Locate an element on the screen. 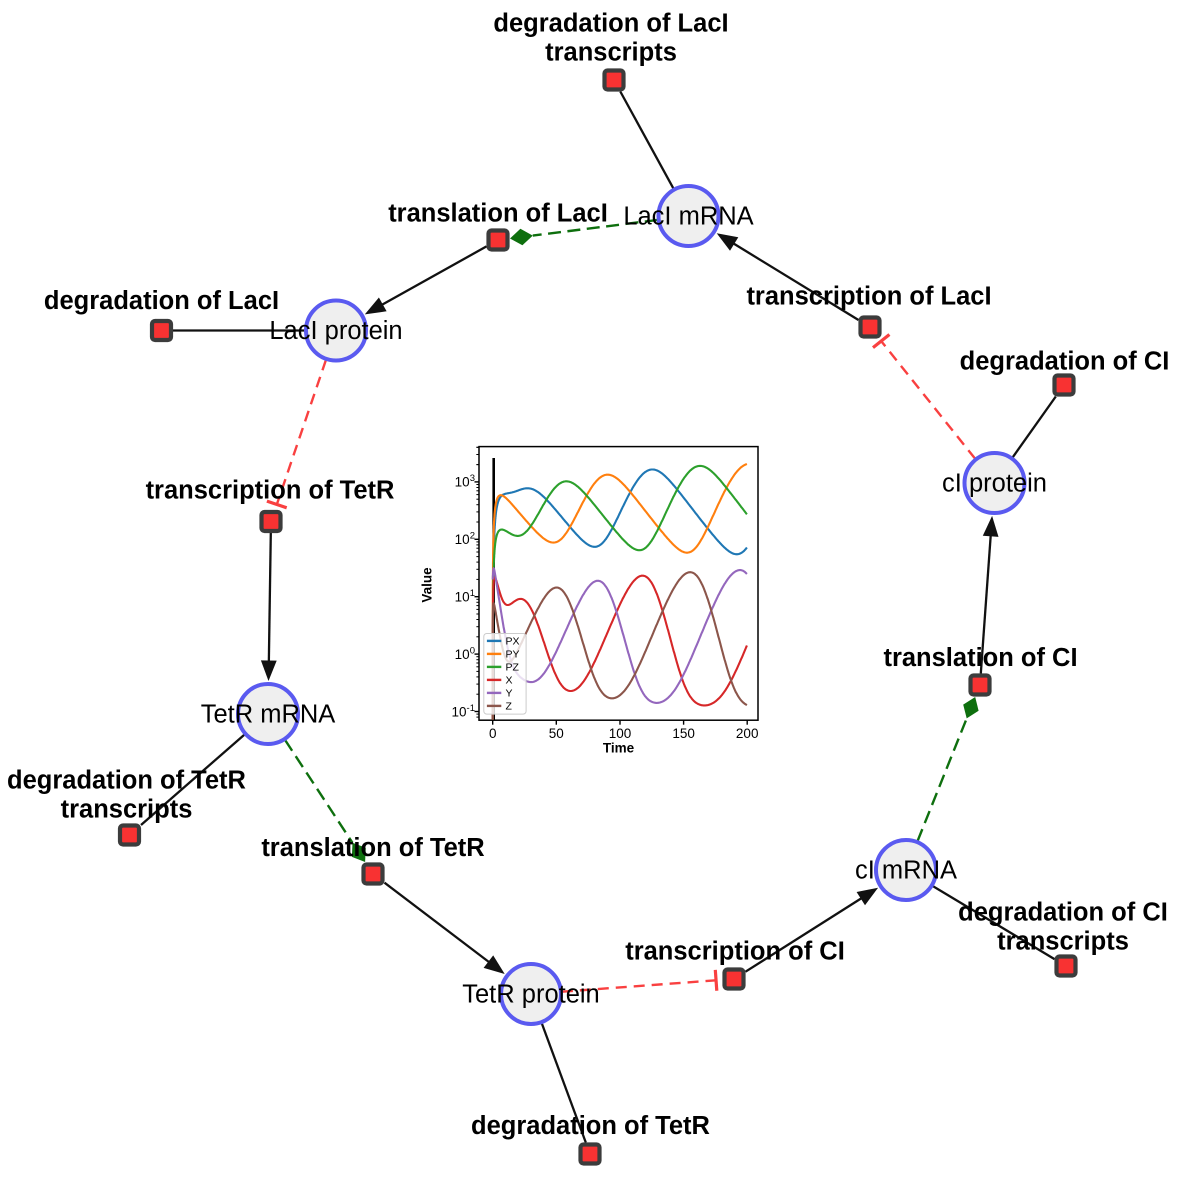 The height and width of the screenshot is (1200, 1189). svg-text: Time is located at coordinates (619, 747).